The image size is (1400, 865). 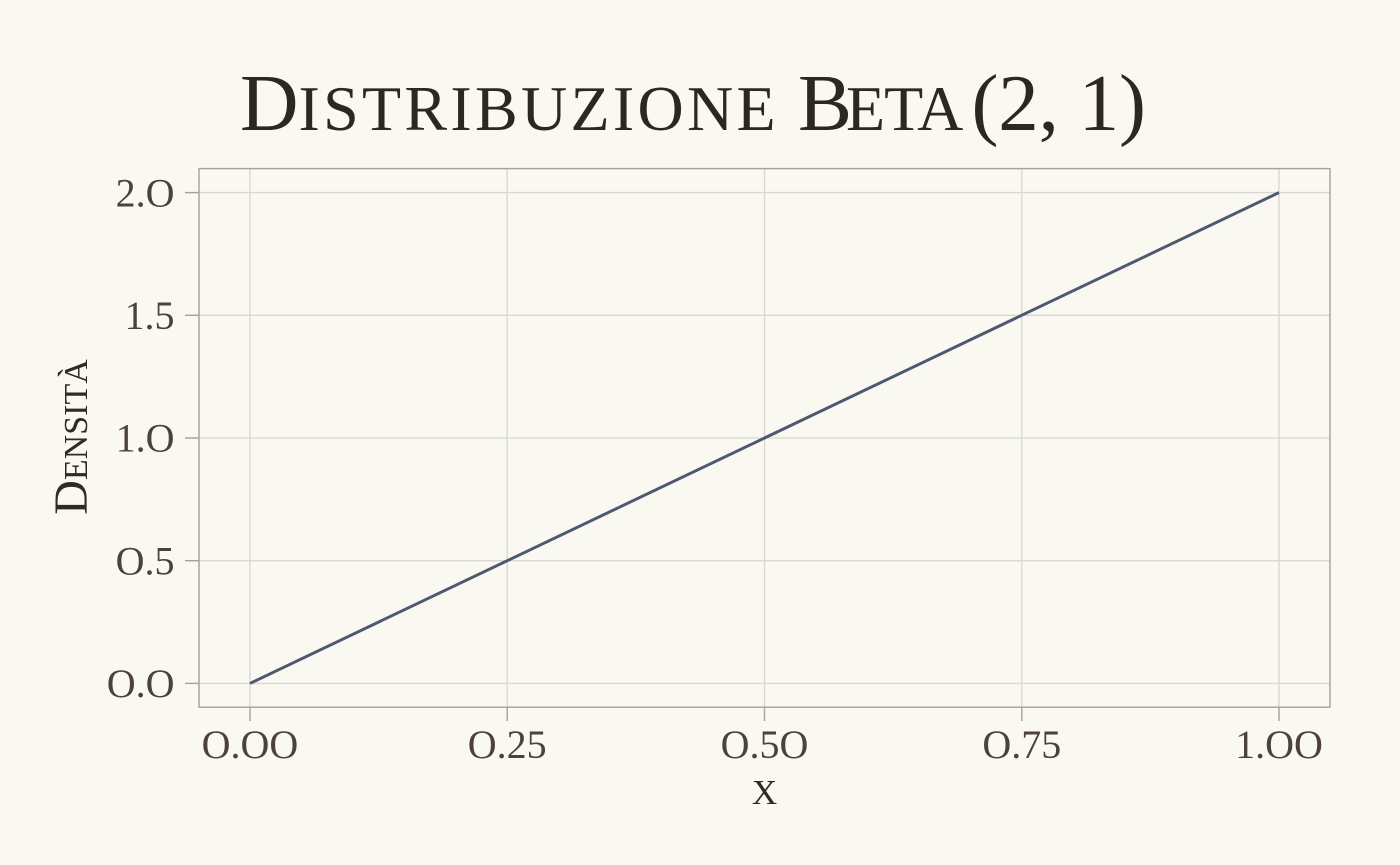 What do you see at coordinates (1021, 744) in the screenshot?
I see `svg-text: O.75` at bounding box center [1021, 744].